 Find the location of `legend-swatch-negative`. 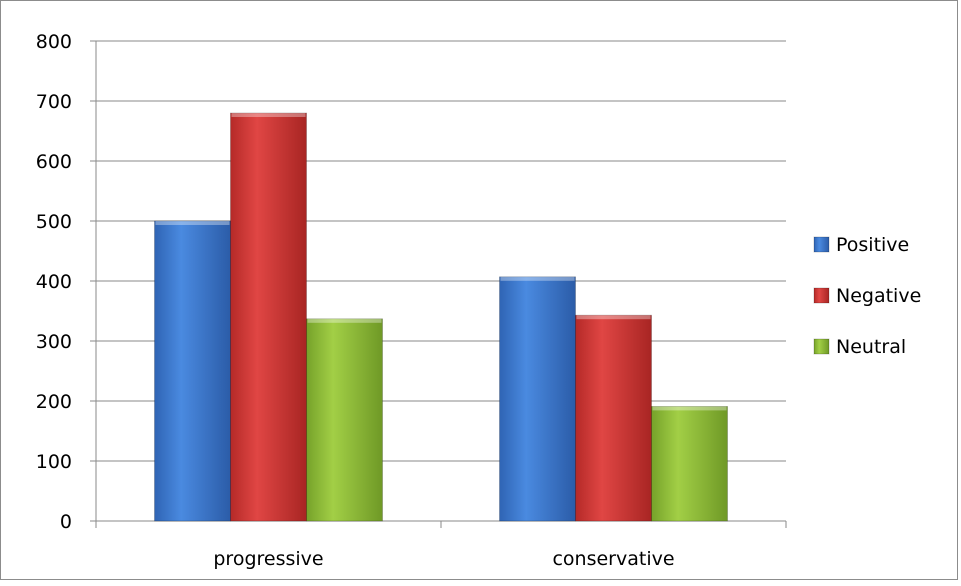

legend-swatch-negative is located at coordinates (821, 295).